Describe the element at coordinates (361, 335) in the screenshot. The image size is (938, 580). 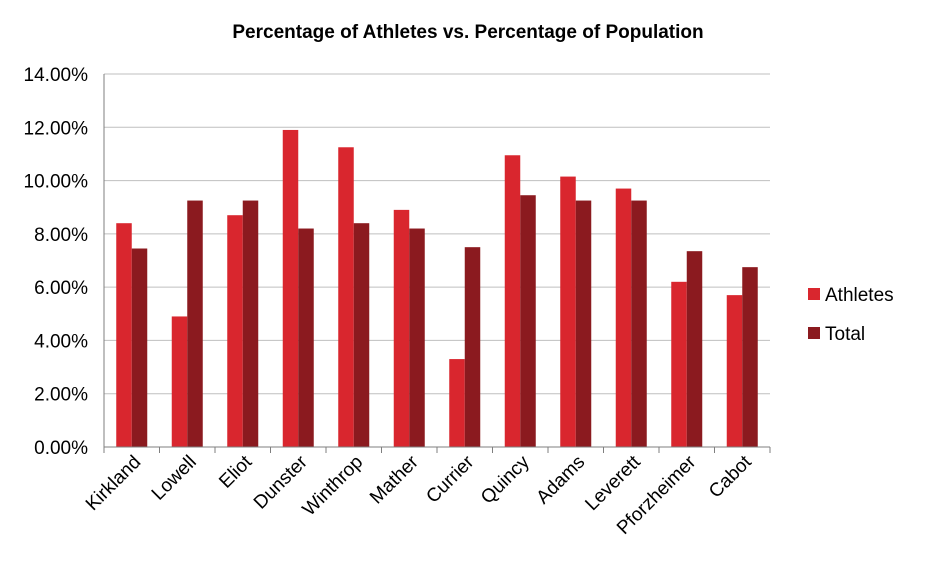
I see `bar-total-winthrop` at that location.